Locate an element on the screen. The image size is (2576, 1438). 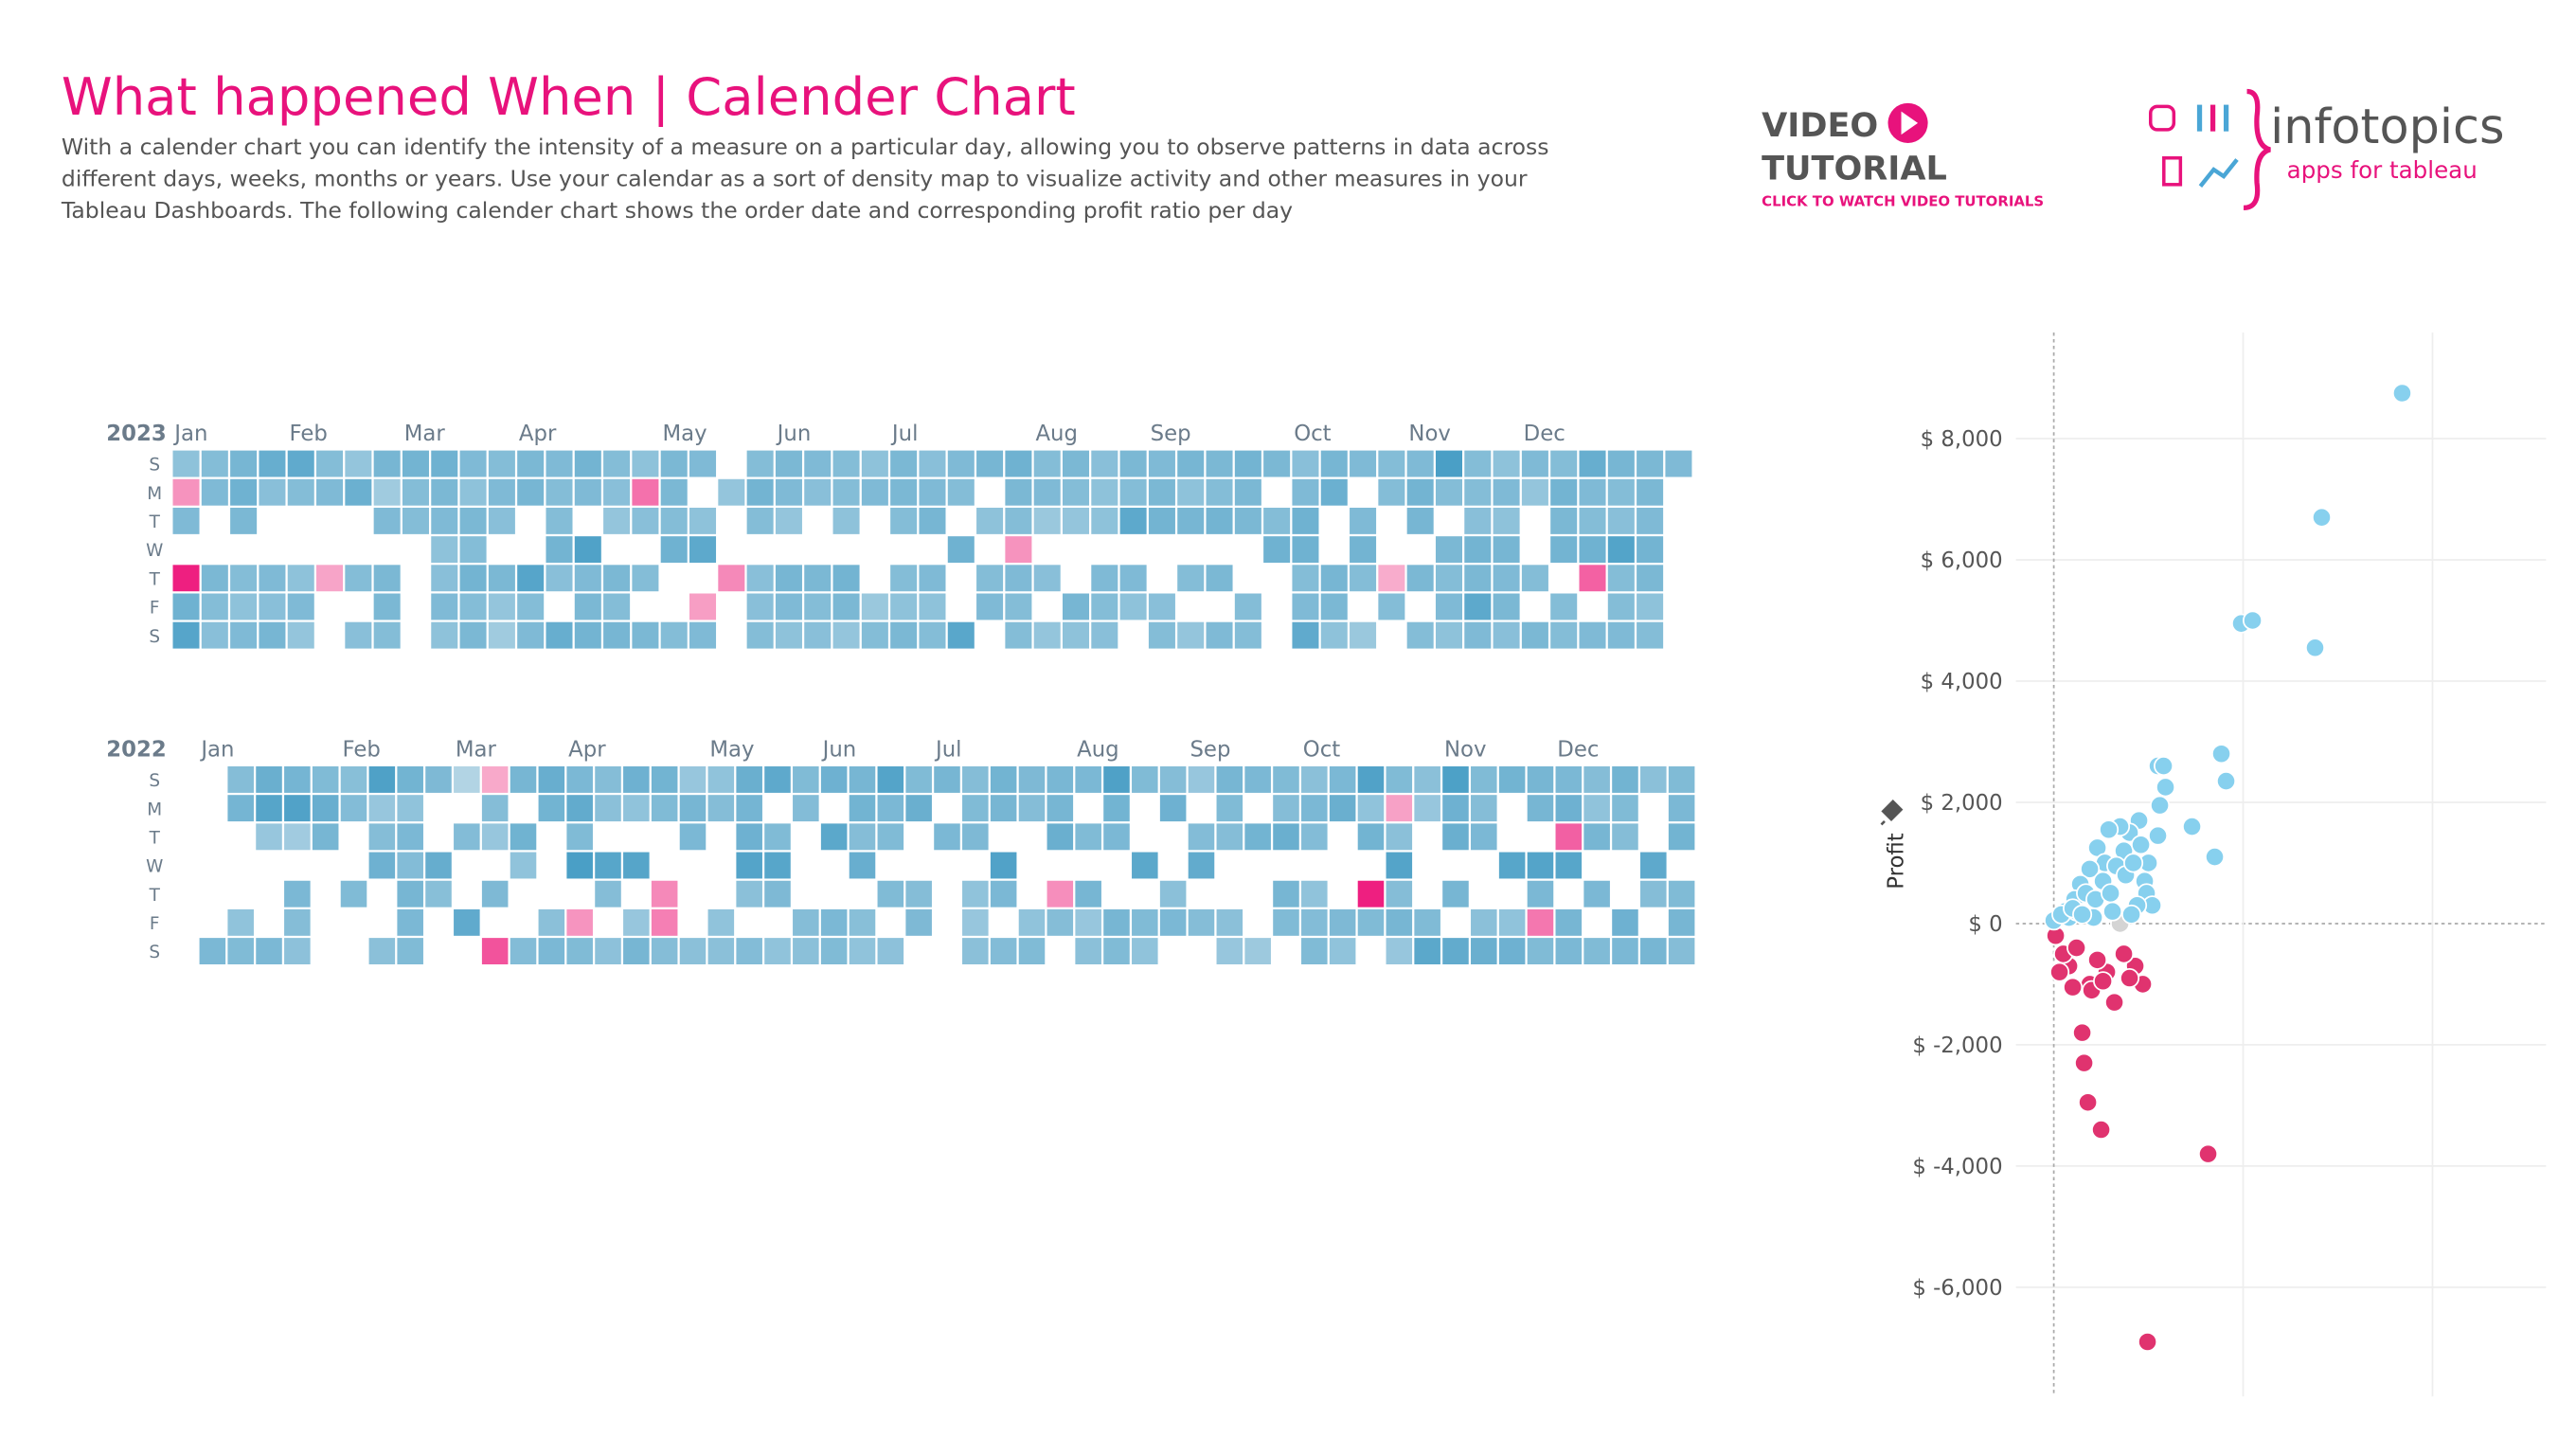
month-label: May is located at coordinates (731, 750).